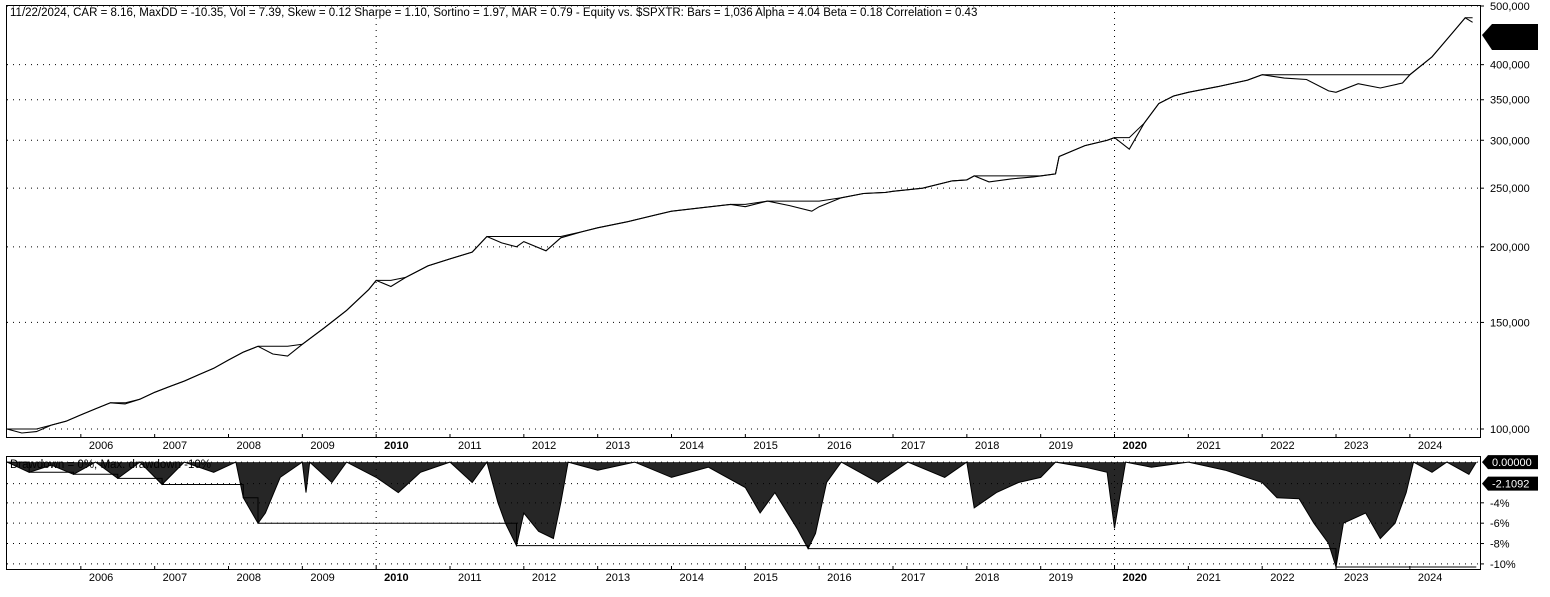 The image size is (1550, 597). I want to click on equity-x-tick-label: 2008, so click(249, 446).